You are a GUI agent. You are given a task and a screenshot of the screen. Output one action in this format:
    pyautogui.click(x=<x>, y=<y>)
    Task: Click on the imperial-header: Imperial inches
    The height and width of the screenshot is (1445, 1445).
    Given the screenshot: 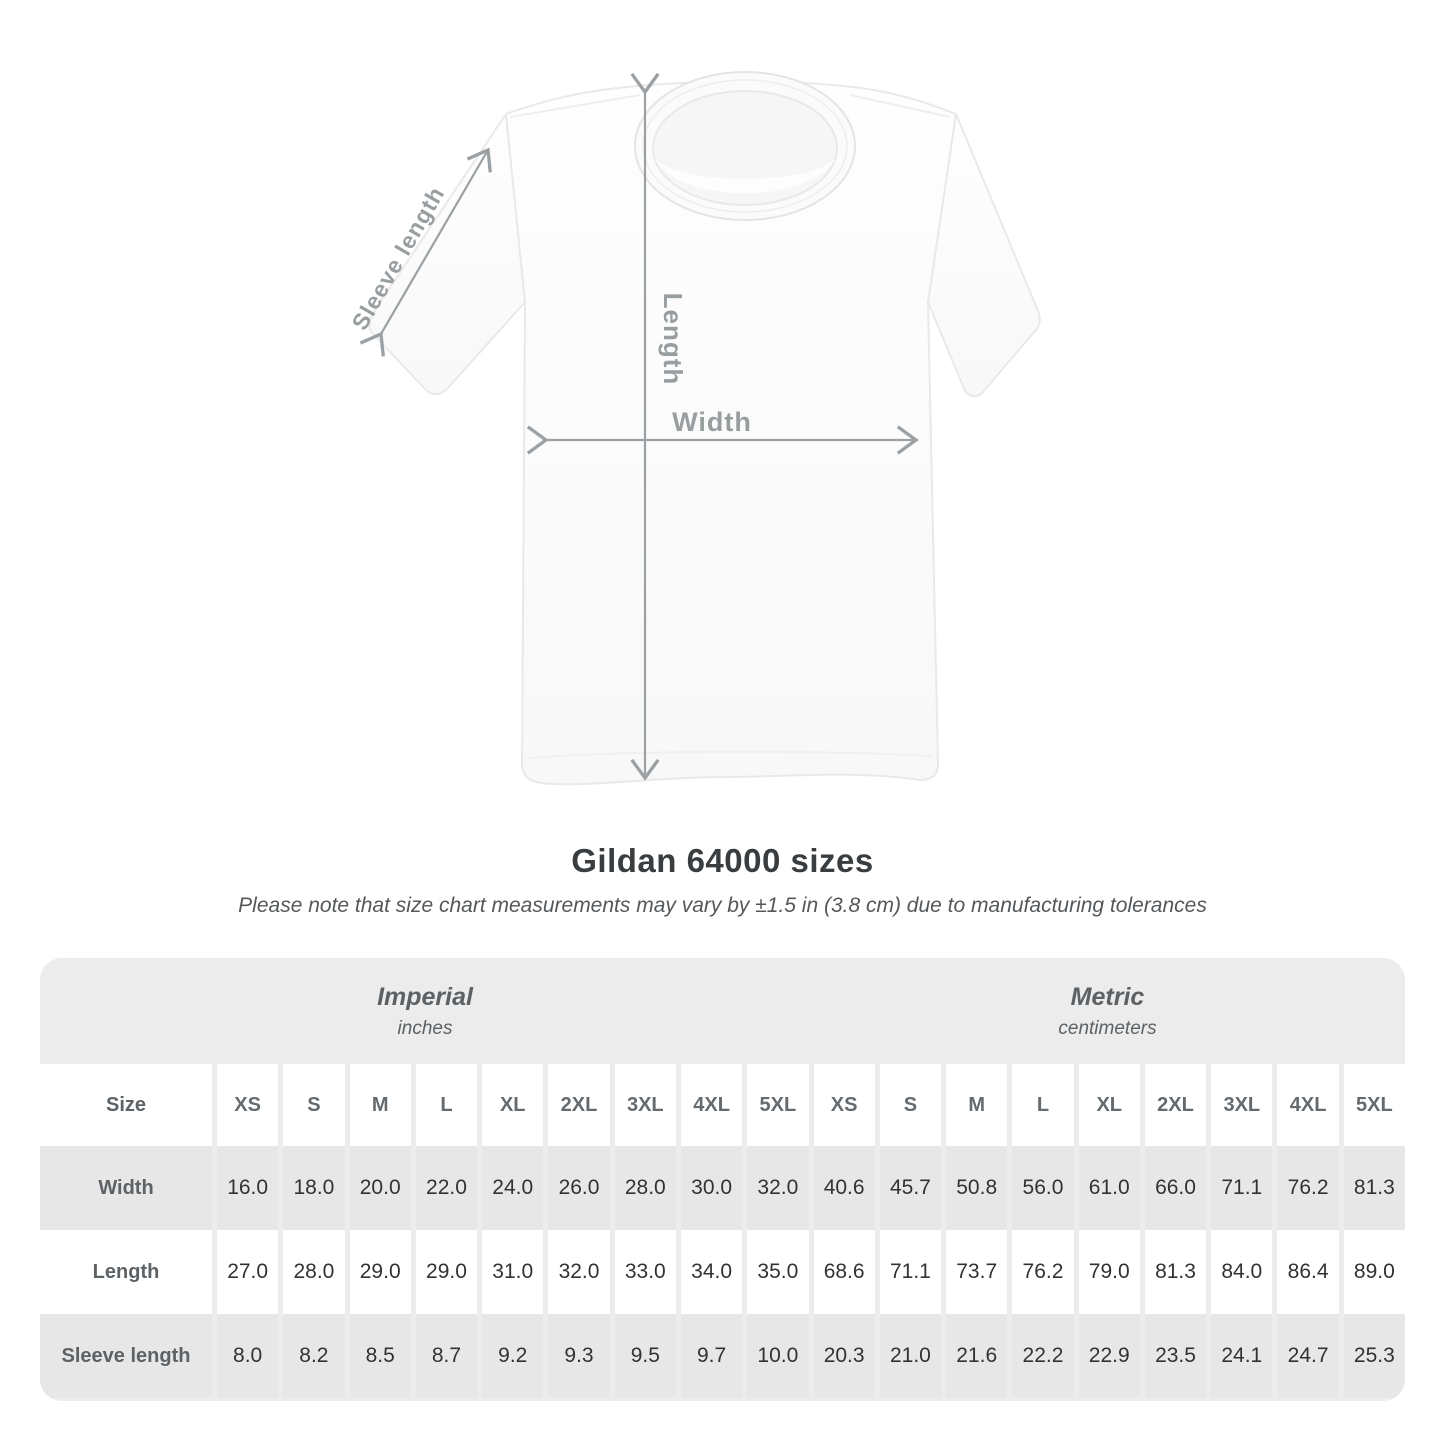 What is the action you would take?
    pyautogui.click(x=425, y=1011)
    